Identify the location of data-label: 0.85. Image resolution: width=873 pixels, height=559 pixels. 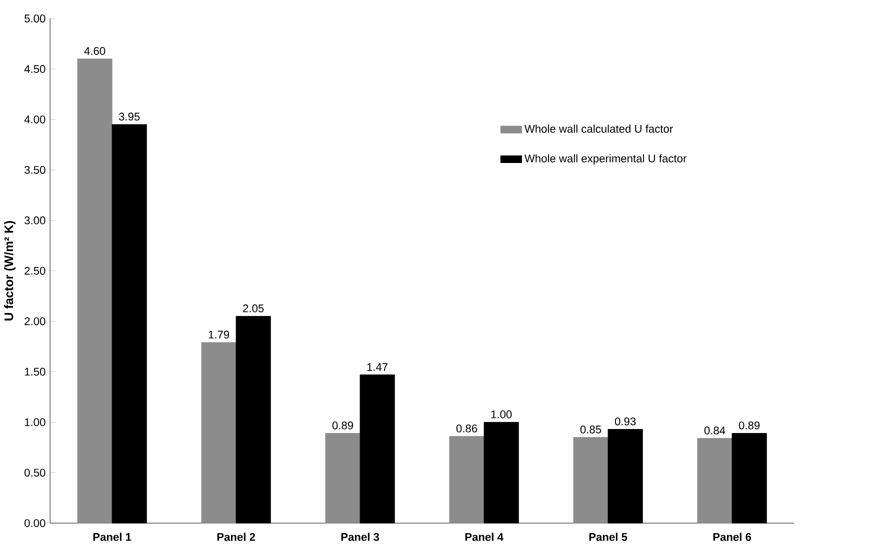
(591, 430).